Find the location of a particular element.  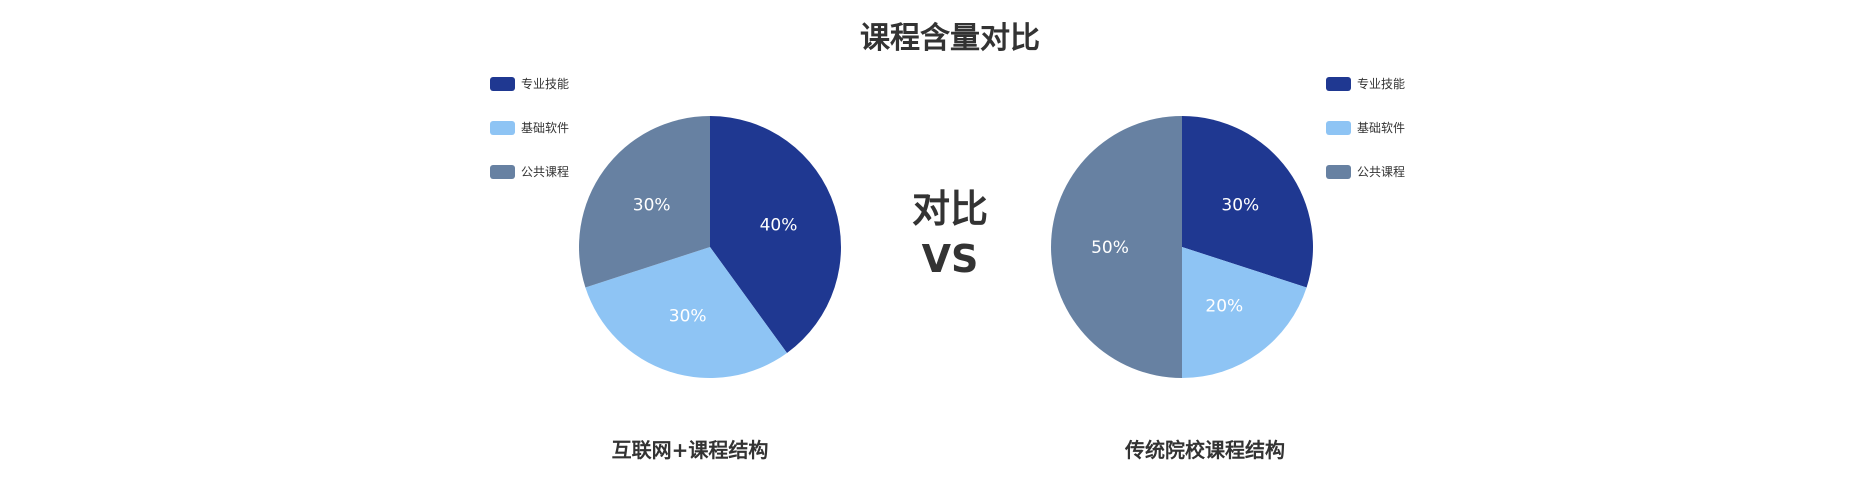

slice-label-internet-0: 40% is located at coordinates (779, 226).